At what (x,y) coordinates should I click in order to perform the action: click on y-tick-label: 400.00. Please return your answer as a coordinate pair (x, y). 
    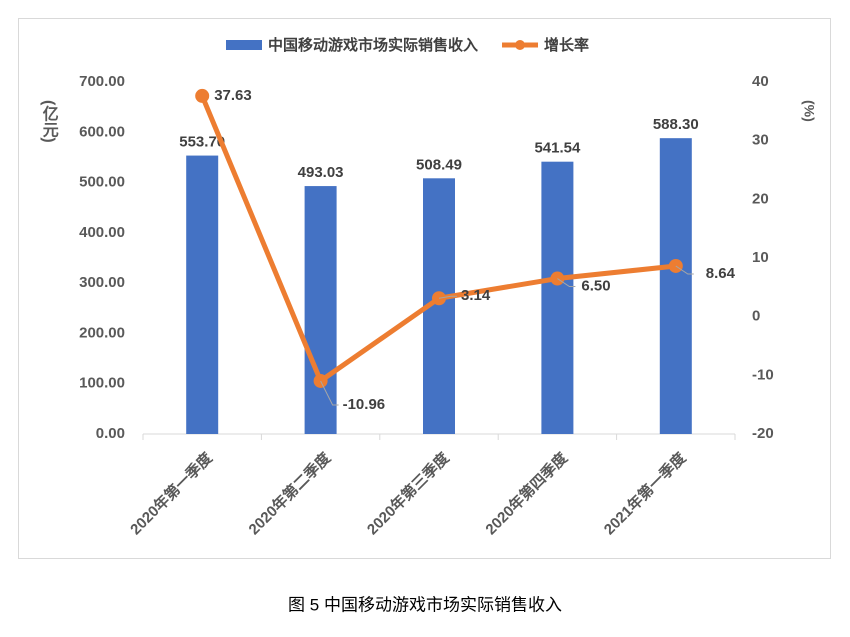
    Looking at the image, I should click on (102, 232).